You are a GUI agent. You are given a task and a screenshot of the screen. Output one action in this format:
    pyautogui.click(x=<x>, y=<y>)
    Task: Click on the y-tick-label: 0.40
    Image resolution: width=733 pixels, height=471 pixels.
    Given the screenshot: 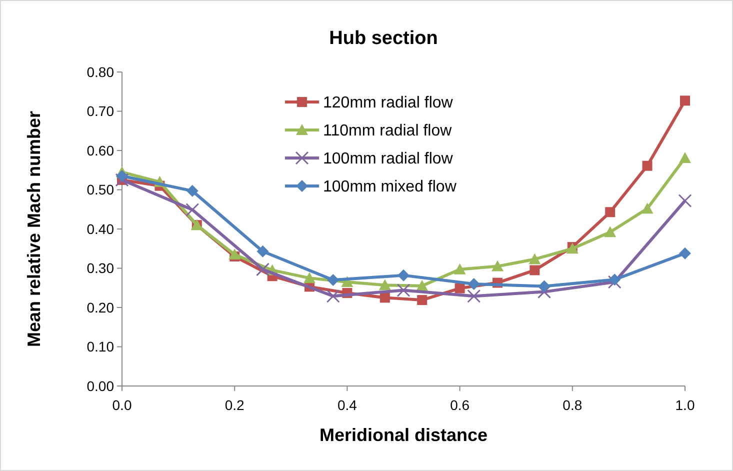 What is the action you would take?
    pyautogui.click(x=100, y=228)
    